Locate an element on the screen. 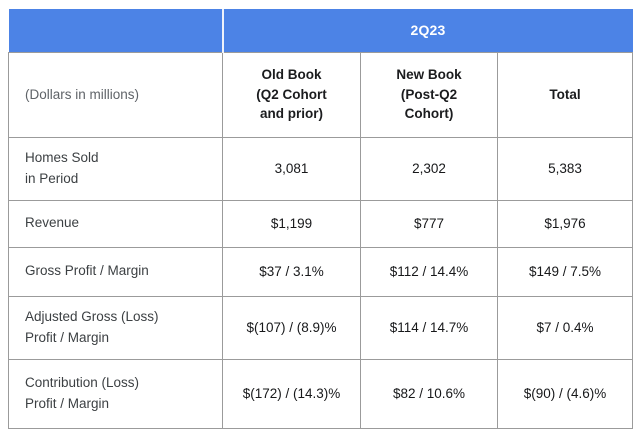 The image size is (640, 436). cell-total: $1,976 is located at coordinates (565, 223).